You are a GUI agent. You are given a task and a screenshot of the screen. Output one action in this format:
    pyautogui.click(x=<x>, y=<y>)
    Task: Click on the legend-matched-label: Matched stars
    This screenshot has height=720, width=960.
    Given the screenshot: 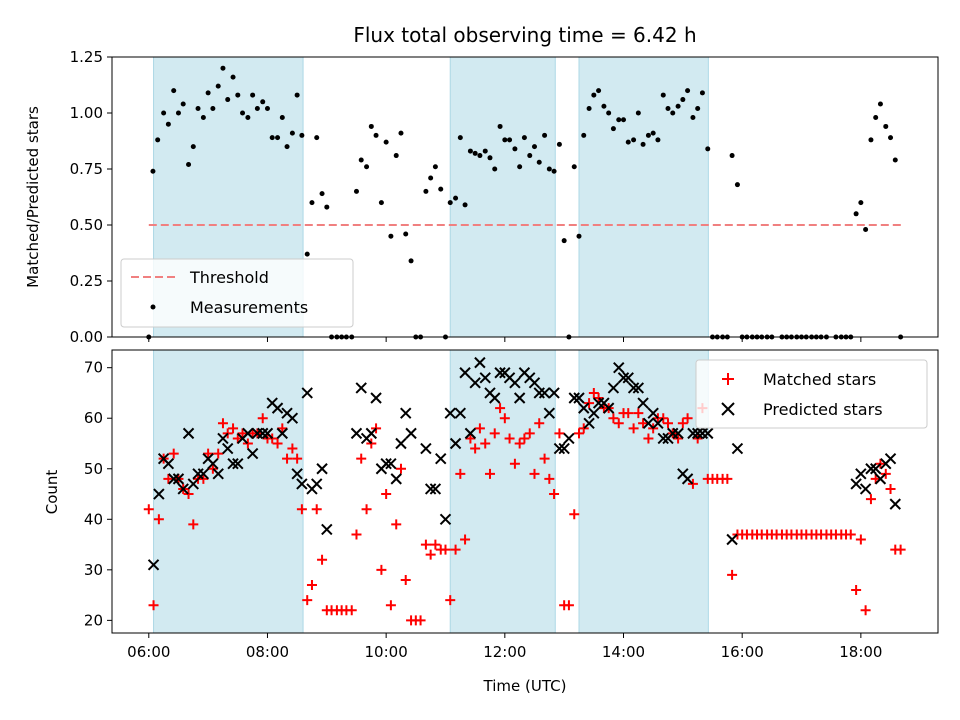 What is the action you would take?
    pyautogui.click(x=819, y=379)
    